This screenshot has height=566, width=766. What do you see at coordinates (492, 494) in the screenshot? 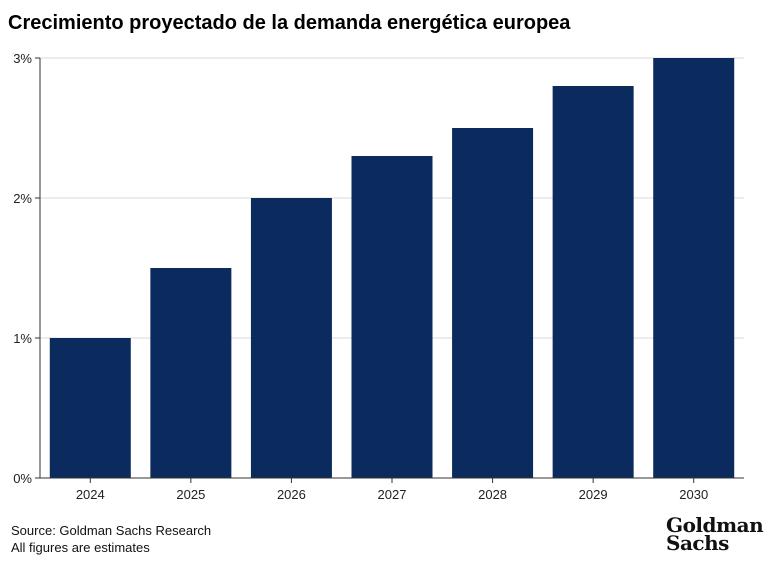
I see `x-tick-label: 2028` at bounding box center [492, 494].